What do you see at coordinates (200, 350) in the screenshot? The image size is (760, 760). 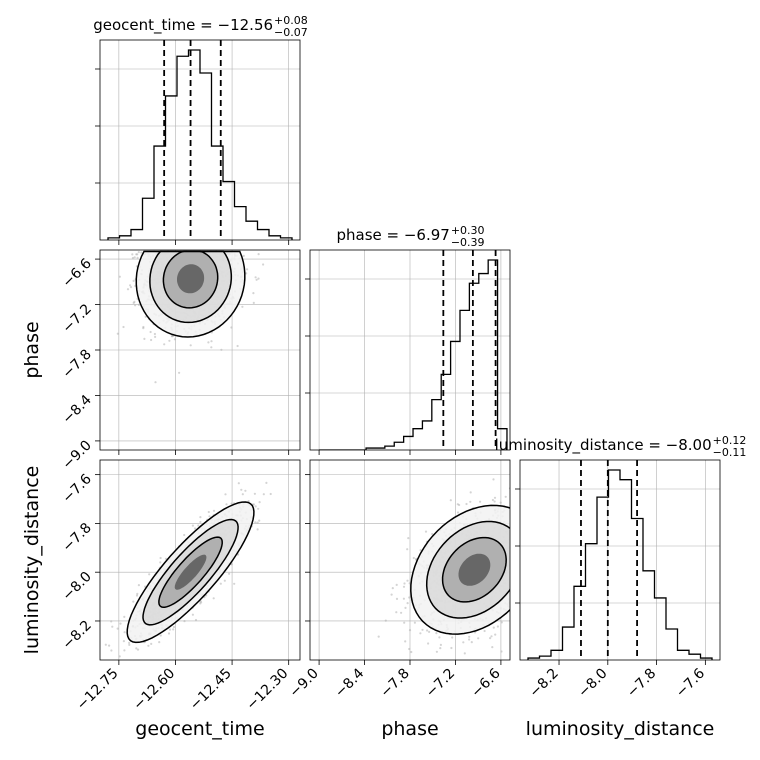 I see `scatter-panel-geocent_time-phase` at bounding box center [200, 350].